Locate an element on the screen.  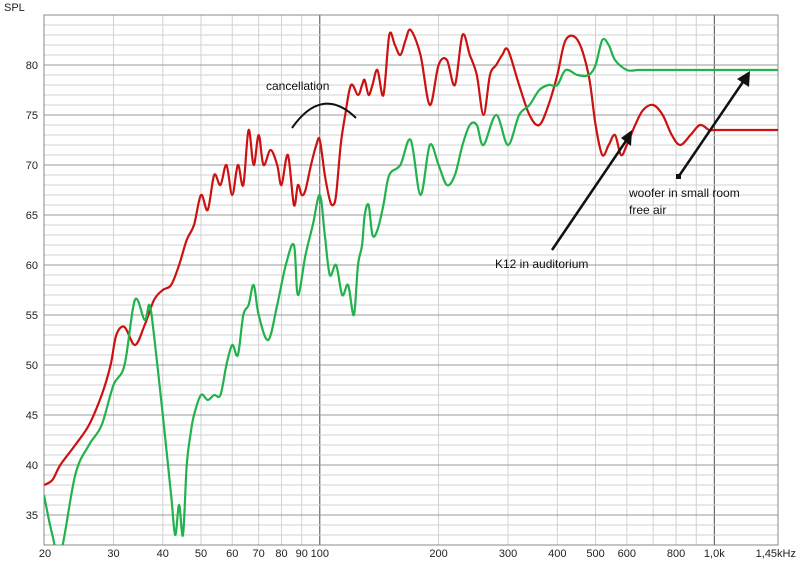
x-tick-label: 300 is located at coordinates (508, 554).